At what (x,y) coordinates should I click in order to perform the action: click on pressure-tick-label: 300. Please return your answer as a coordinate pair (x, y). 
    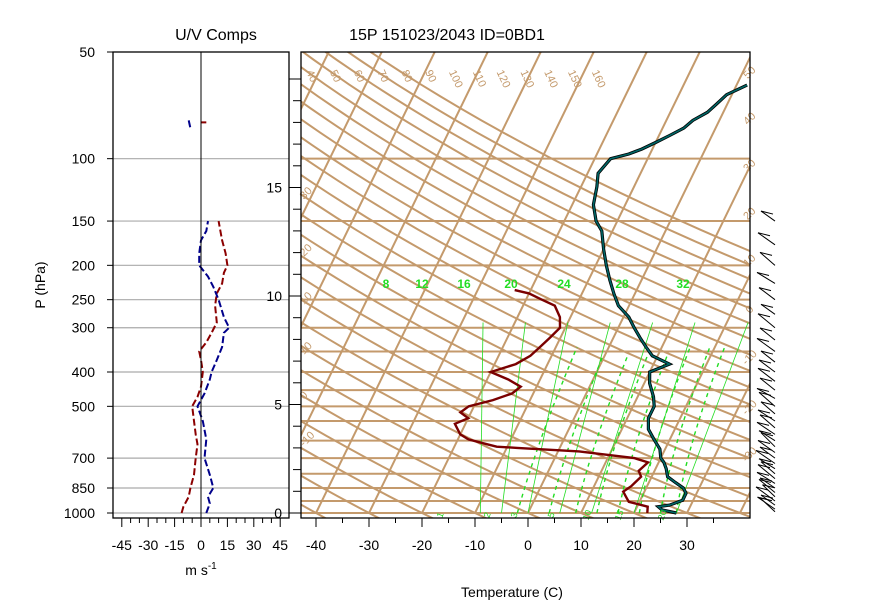
    Looking at the image, I should click on (84, 328).